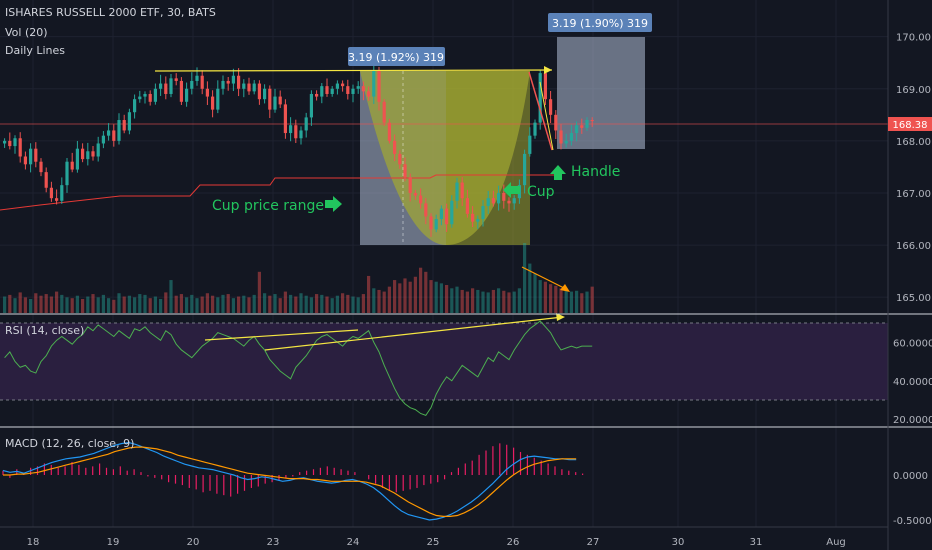  I want to click on cup-text: Cup, so click(541, 192).